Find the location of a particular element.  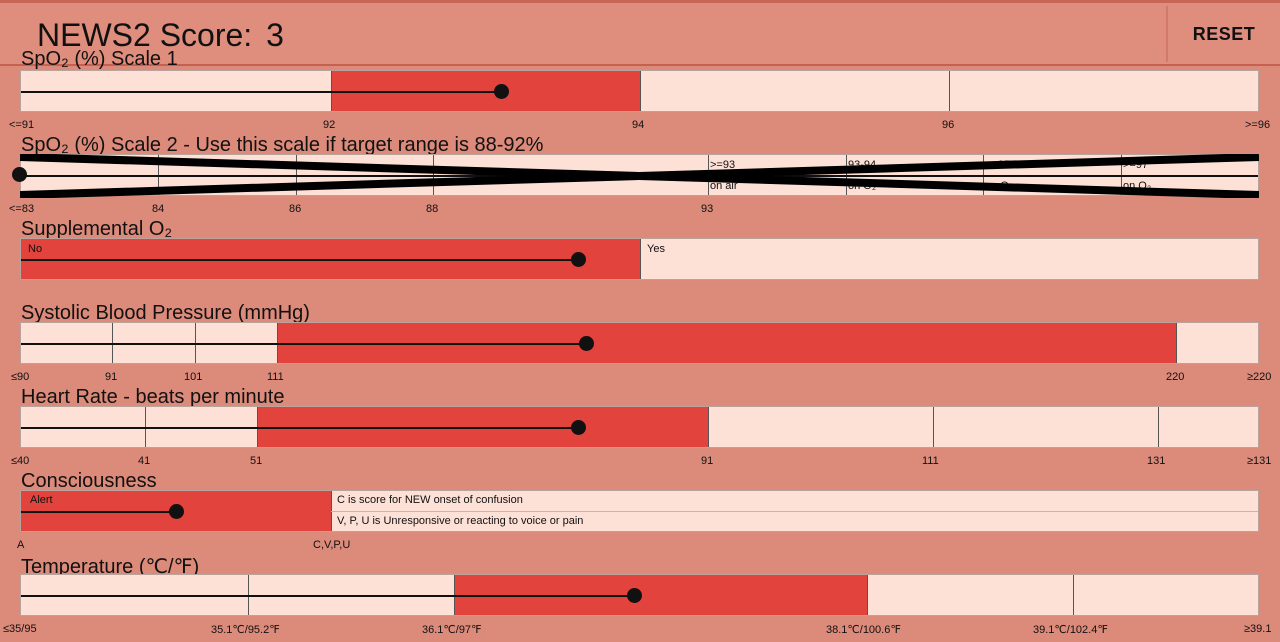

score-label: NEWS2 Score: is located at coordinates (145, 35).